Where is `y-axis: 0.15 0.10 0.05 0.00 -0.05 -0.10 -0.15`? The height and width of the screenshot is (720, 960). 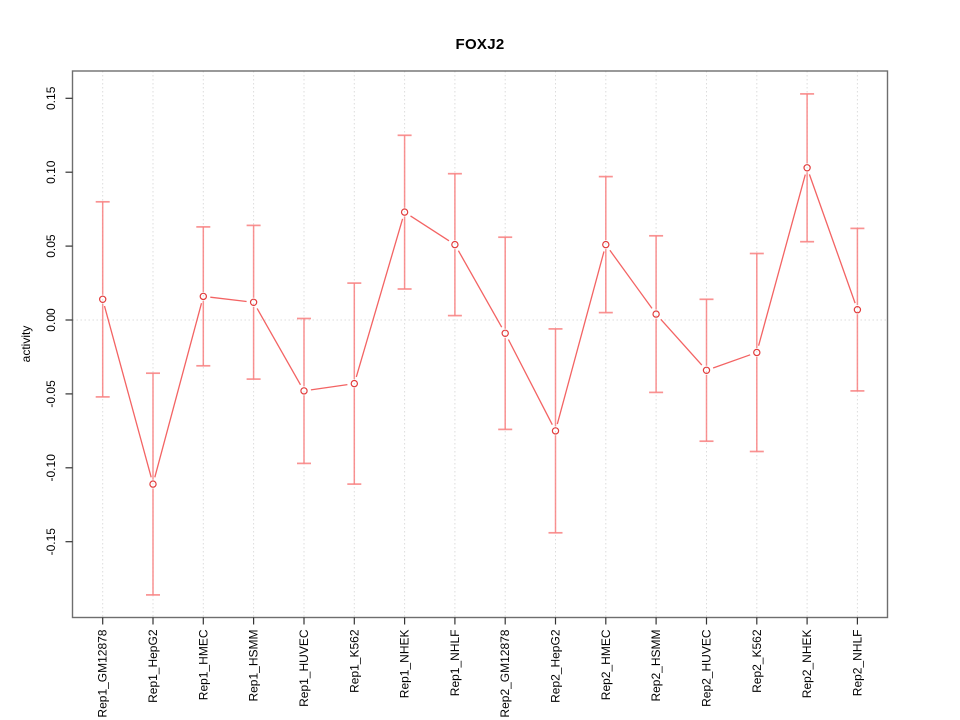
y-axis: 0.15 0.10 0.05 0.00 -0.05 -0.10 -0.15 is located at coordinates (58, 320).